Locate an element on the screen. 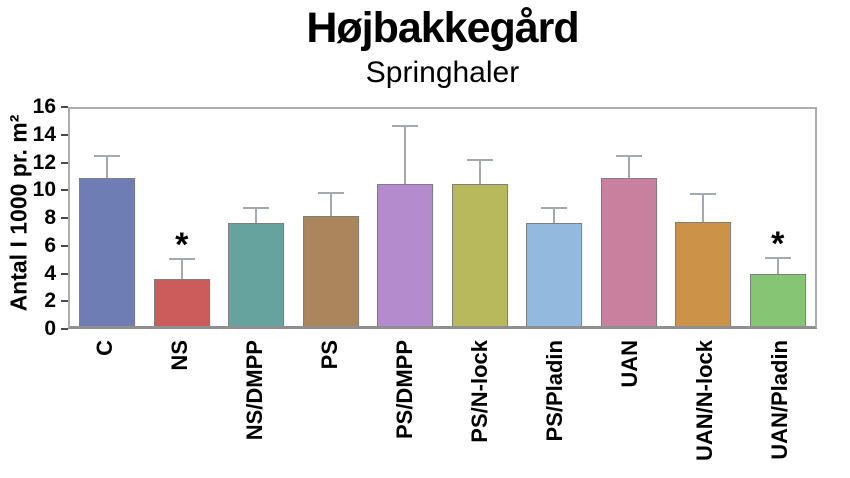 The height and width of the screenshot is (478, 850). x-axis-label: UAN/Pladin is located at coordinates (779, 400).